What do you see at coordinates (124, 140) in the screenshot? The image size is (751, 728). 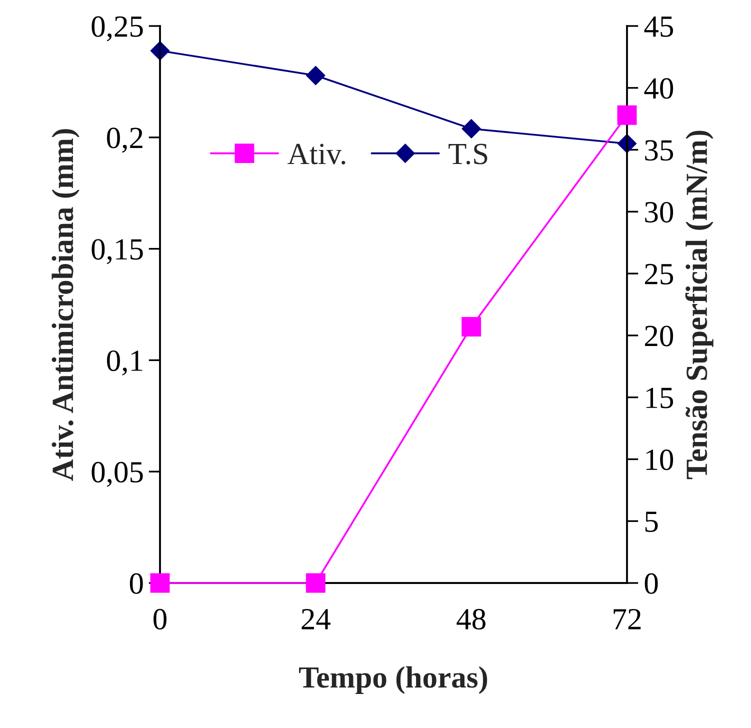 I see `y-tick-label: 0,2` at bounding box center [124, 140].